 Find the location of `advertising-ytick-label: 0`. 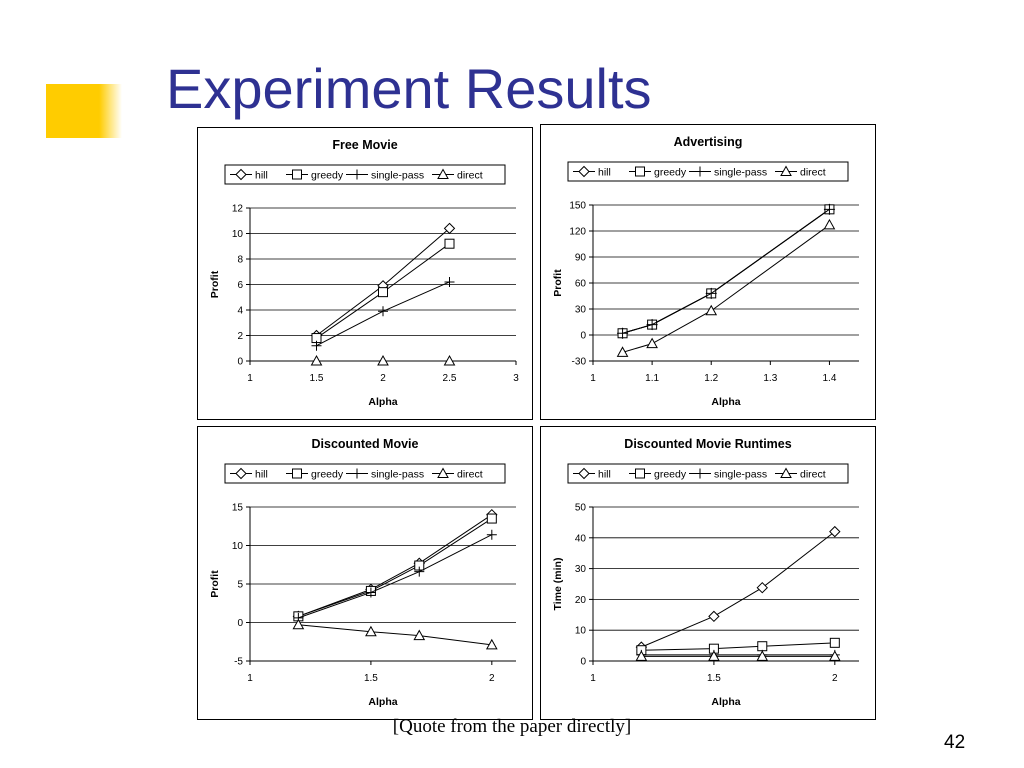

advertising-ytick-label: 0 is located at coordinates (583, 336).